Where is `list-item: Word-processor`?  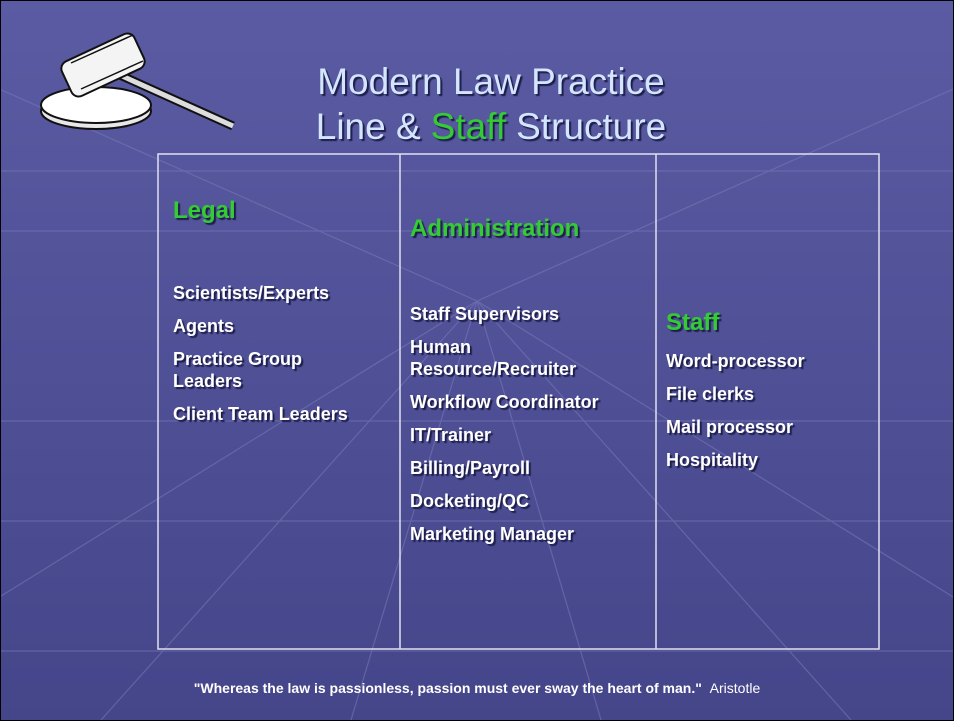
list-item: Word-processor is located at coordinates (735, 361).